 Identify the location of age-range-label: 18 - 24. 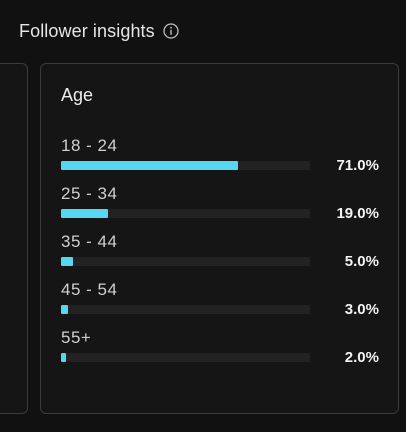
(89, 145).